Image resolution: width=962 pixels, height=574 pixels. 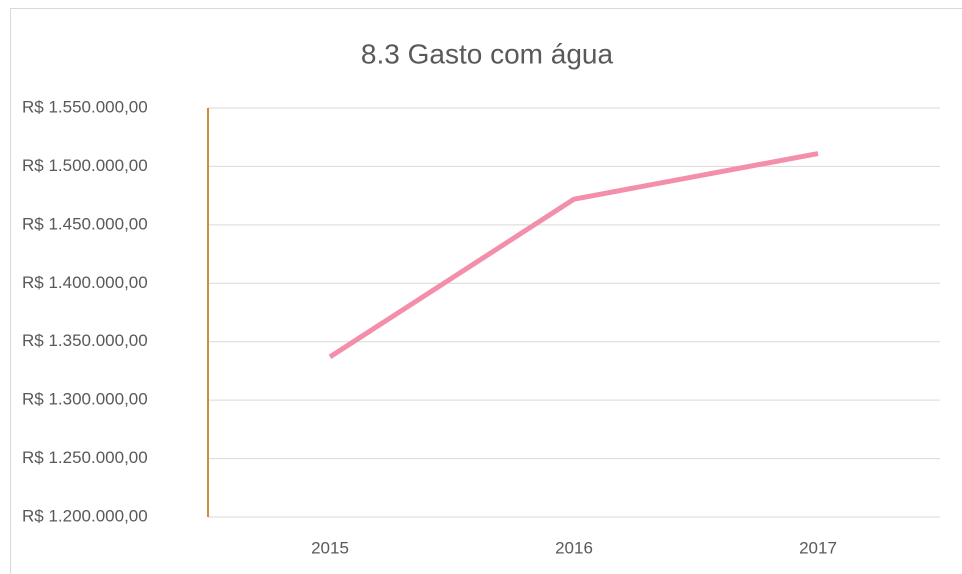 What do you see at coordinates (85, 165) in the screenshot?
I see `y-tick-label: R$ 1.500.000,00` at bounding box center [85, 165].